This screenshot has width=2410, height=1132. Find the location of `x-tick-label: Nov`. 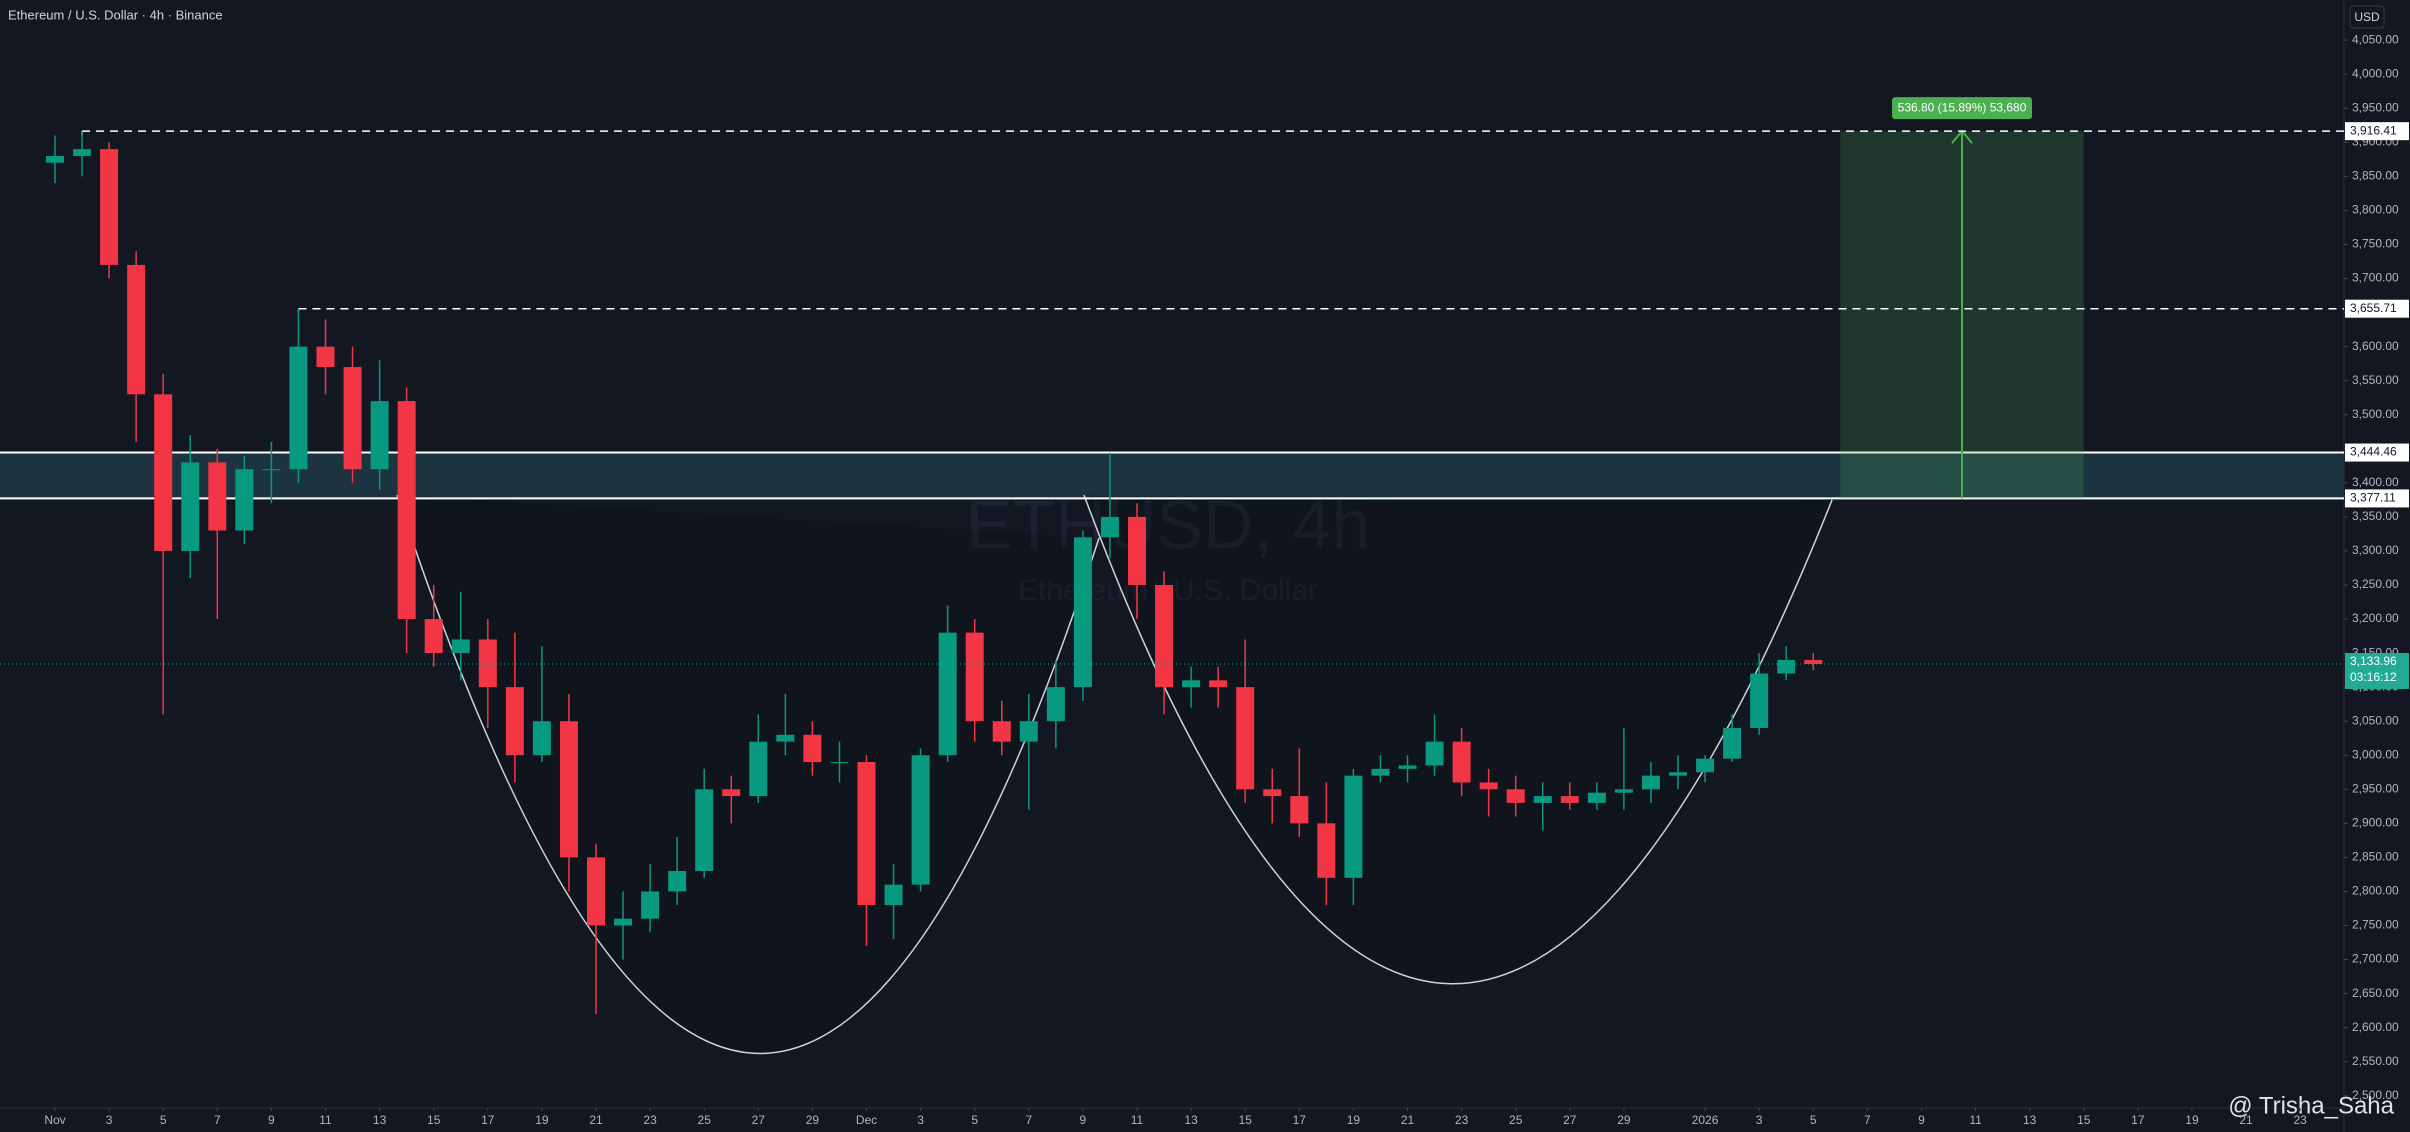

x-tick-label: Nov is located at coordinates (54, 1120).